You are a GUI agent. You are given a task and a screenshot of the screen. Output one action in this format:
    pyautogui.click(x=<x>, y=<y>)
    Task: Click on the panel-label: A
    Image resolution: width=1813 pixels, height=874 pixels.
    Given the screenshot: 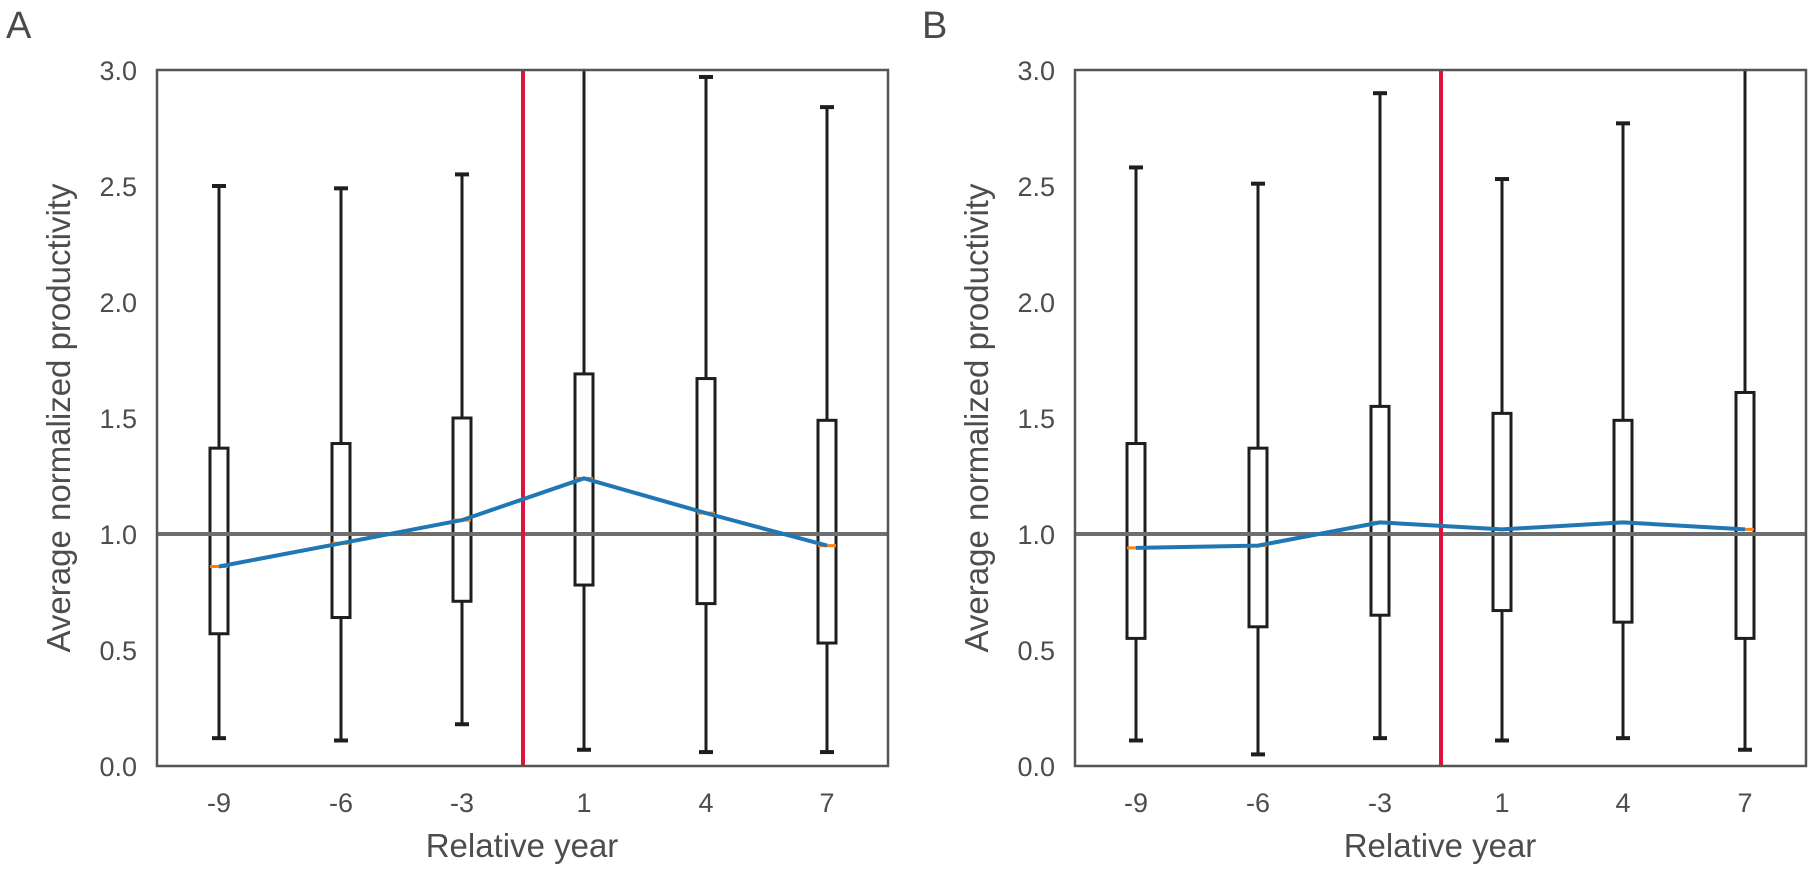 What is the action you would take?
    pyautogui.click(x=19, y=26)
    